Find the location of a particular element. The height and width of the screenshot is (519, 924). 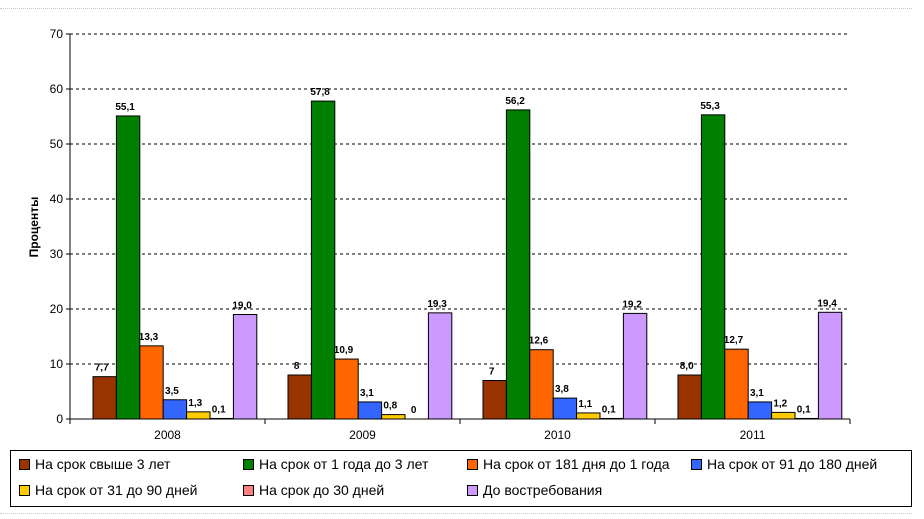

legend-item: На срок до 30 дней is located at coordinates (313, 490).